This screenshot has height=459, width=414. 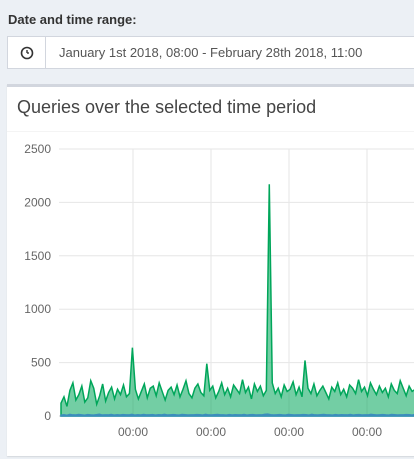 What do you see at coordinates (27, 52) in the screenshot?
I see `clock-icon` at bounding box center [27, 52].